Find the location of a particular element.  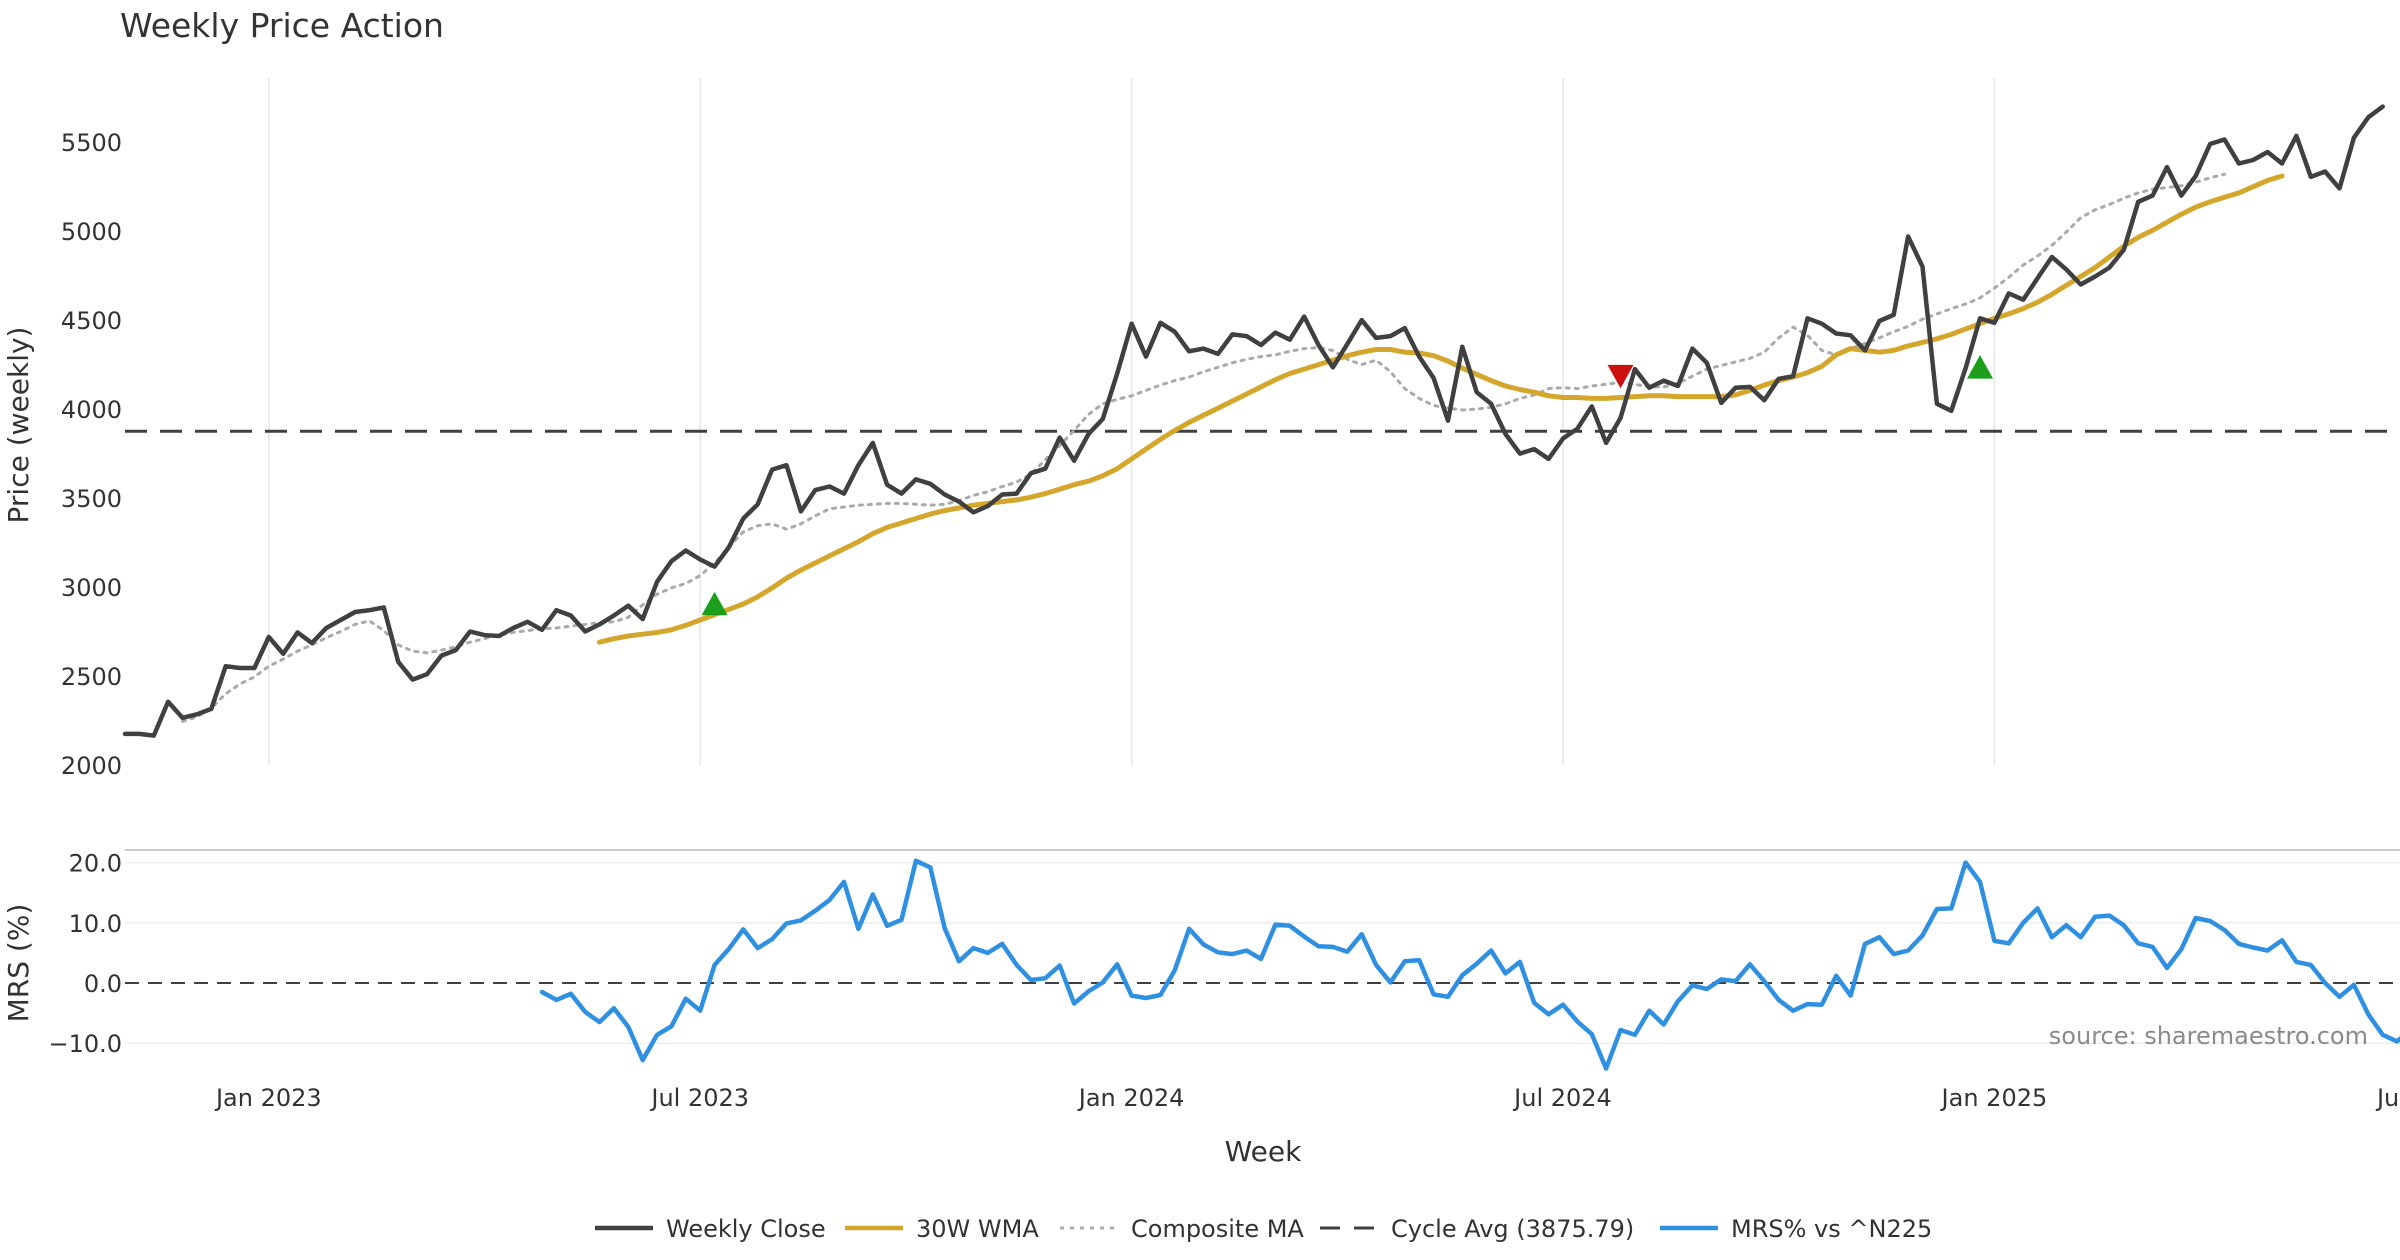

mrs-y-tick-label: −10.0 is located at coordinates (85, 1044).